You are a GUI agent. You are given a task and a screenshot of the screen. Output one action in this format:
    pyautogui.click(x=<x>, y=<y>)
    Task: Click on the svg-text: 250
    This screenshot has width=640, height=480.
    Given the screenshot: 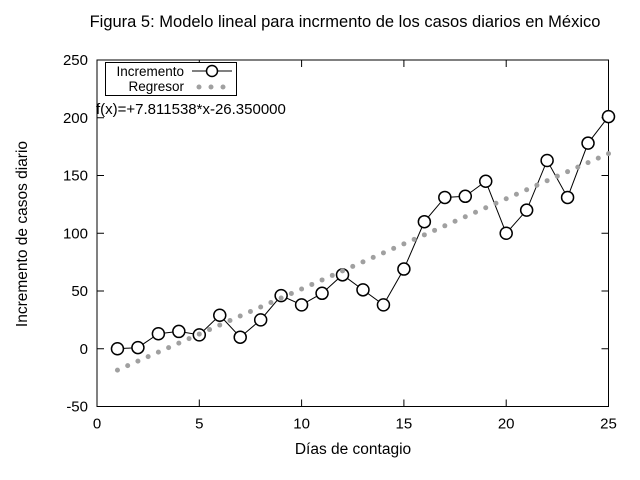 What is the action you would take?
    pyautogui.click(x=75, y=60)
    